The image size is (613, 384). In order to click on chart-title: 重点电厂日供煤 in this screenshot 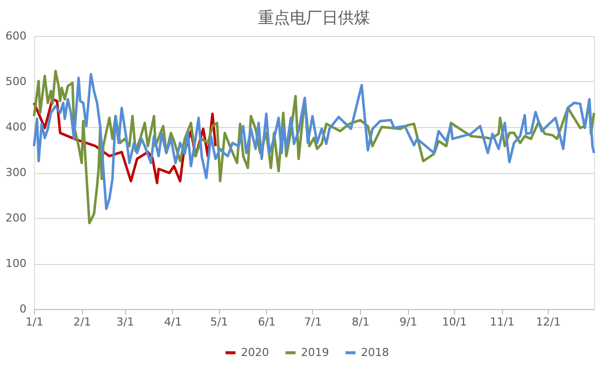, I will do `click(314, 17)`.